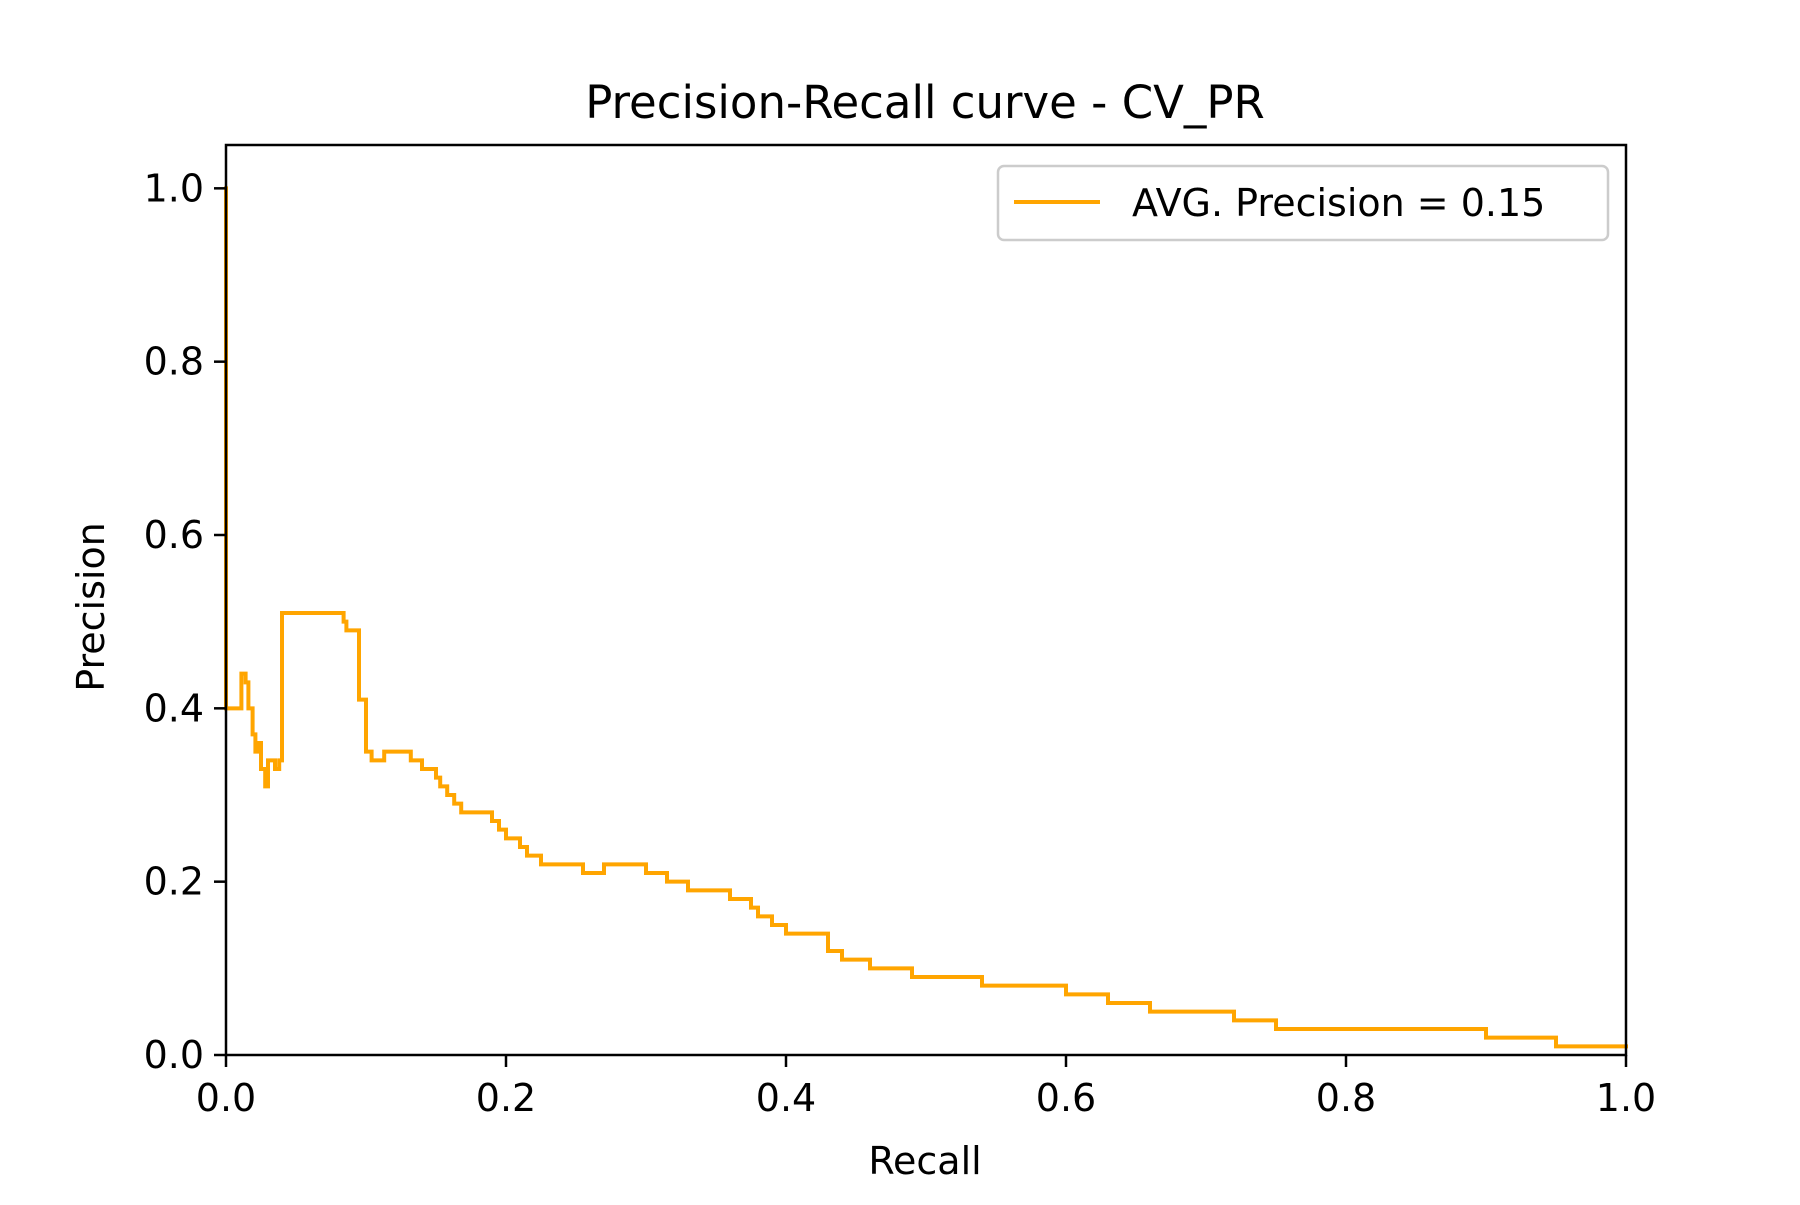 This screenshot has width=1800, height=1205. What do you see at coordinates (786, 1098) in the screenshot?
I see `x-tick-label: 0.4` at bounding box center [786, 1098].